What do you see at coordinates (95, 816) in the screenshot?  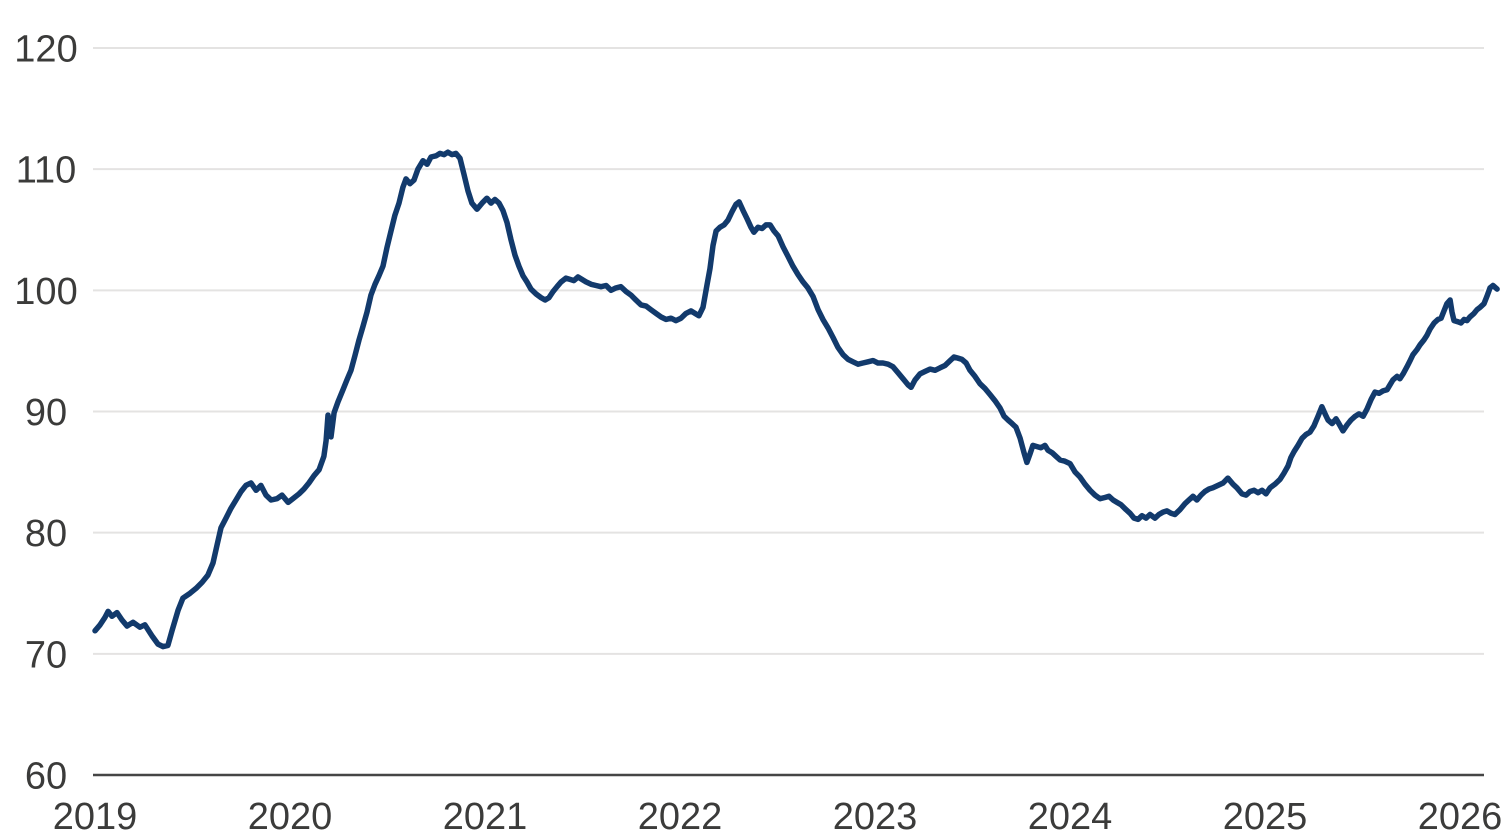 I see `x-tick-label: 2019` at bounding box center [95, 816].